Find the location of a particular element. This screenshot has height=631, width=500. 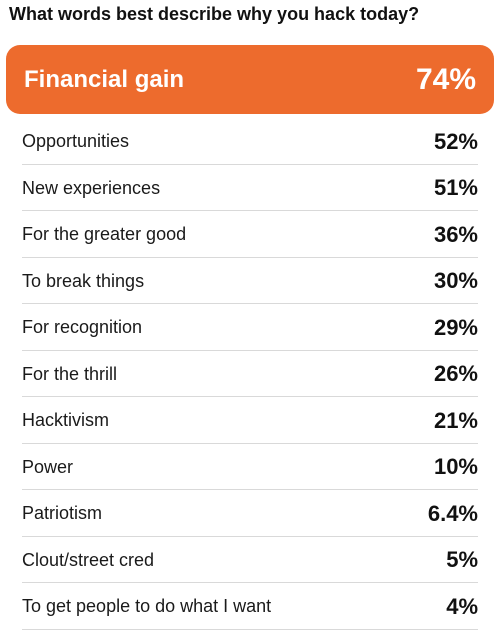

result-label: For the greater good is located at coordinates (104, 234).